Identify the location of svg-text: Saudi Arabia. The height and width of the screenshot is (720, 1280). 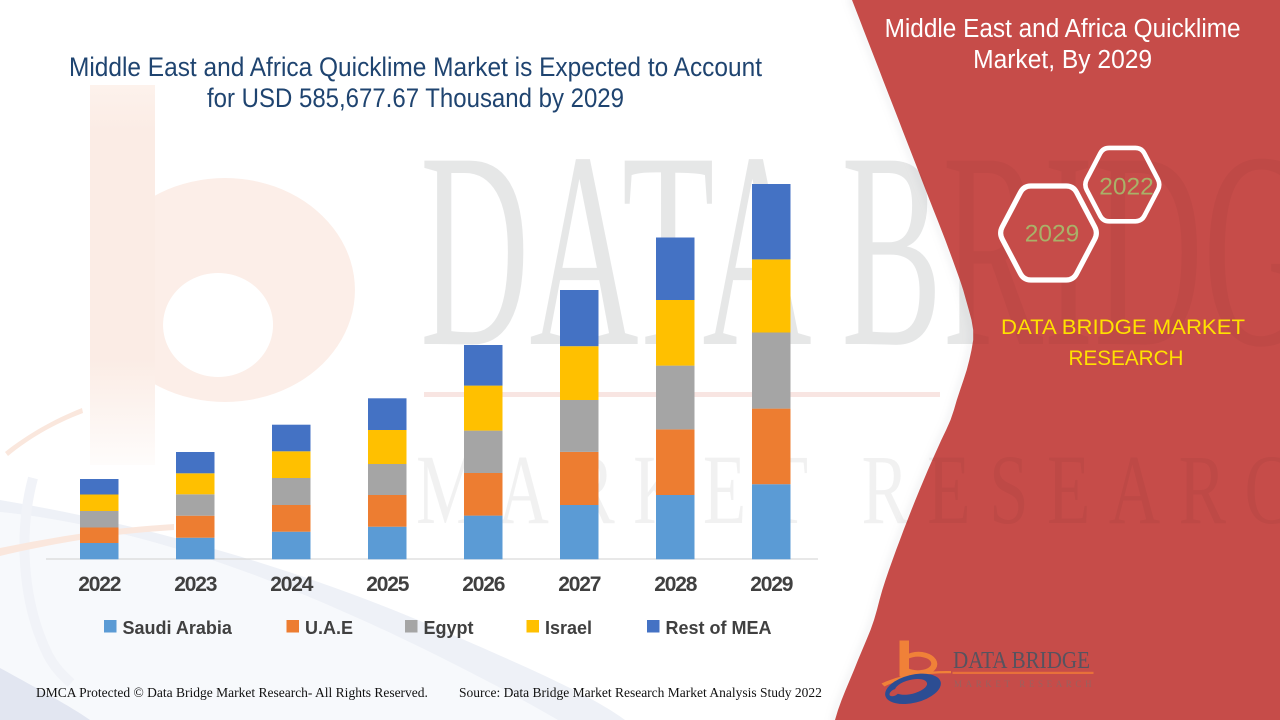
(178, 628).